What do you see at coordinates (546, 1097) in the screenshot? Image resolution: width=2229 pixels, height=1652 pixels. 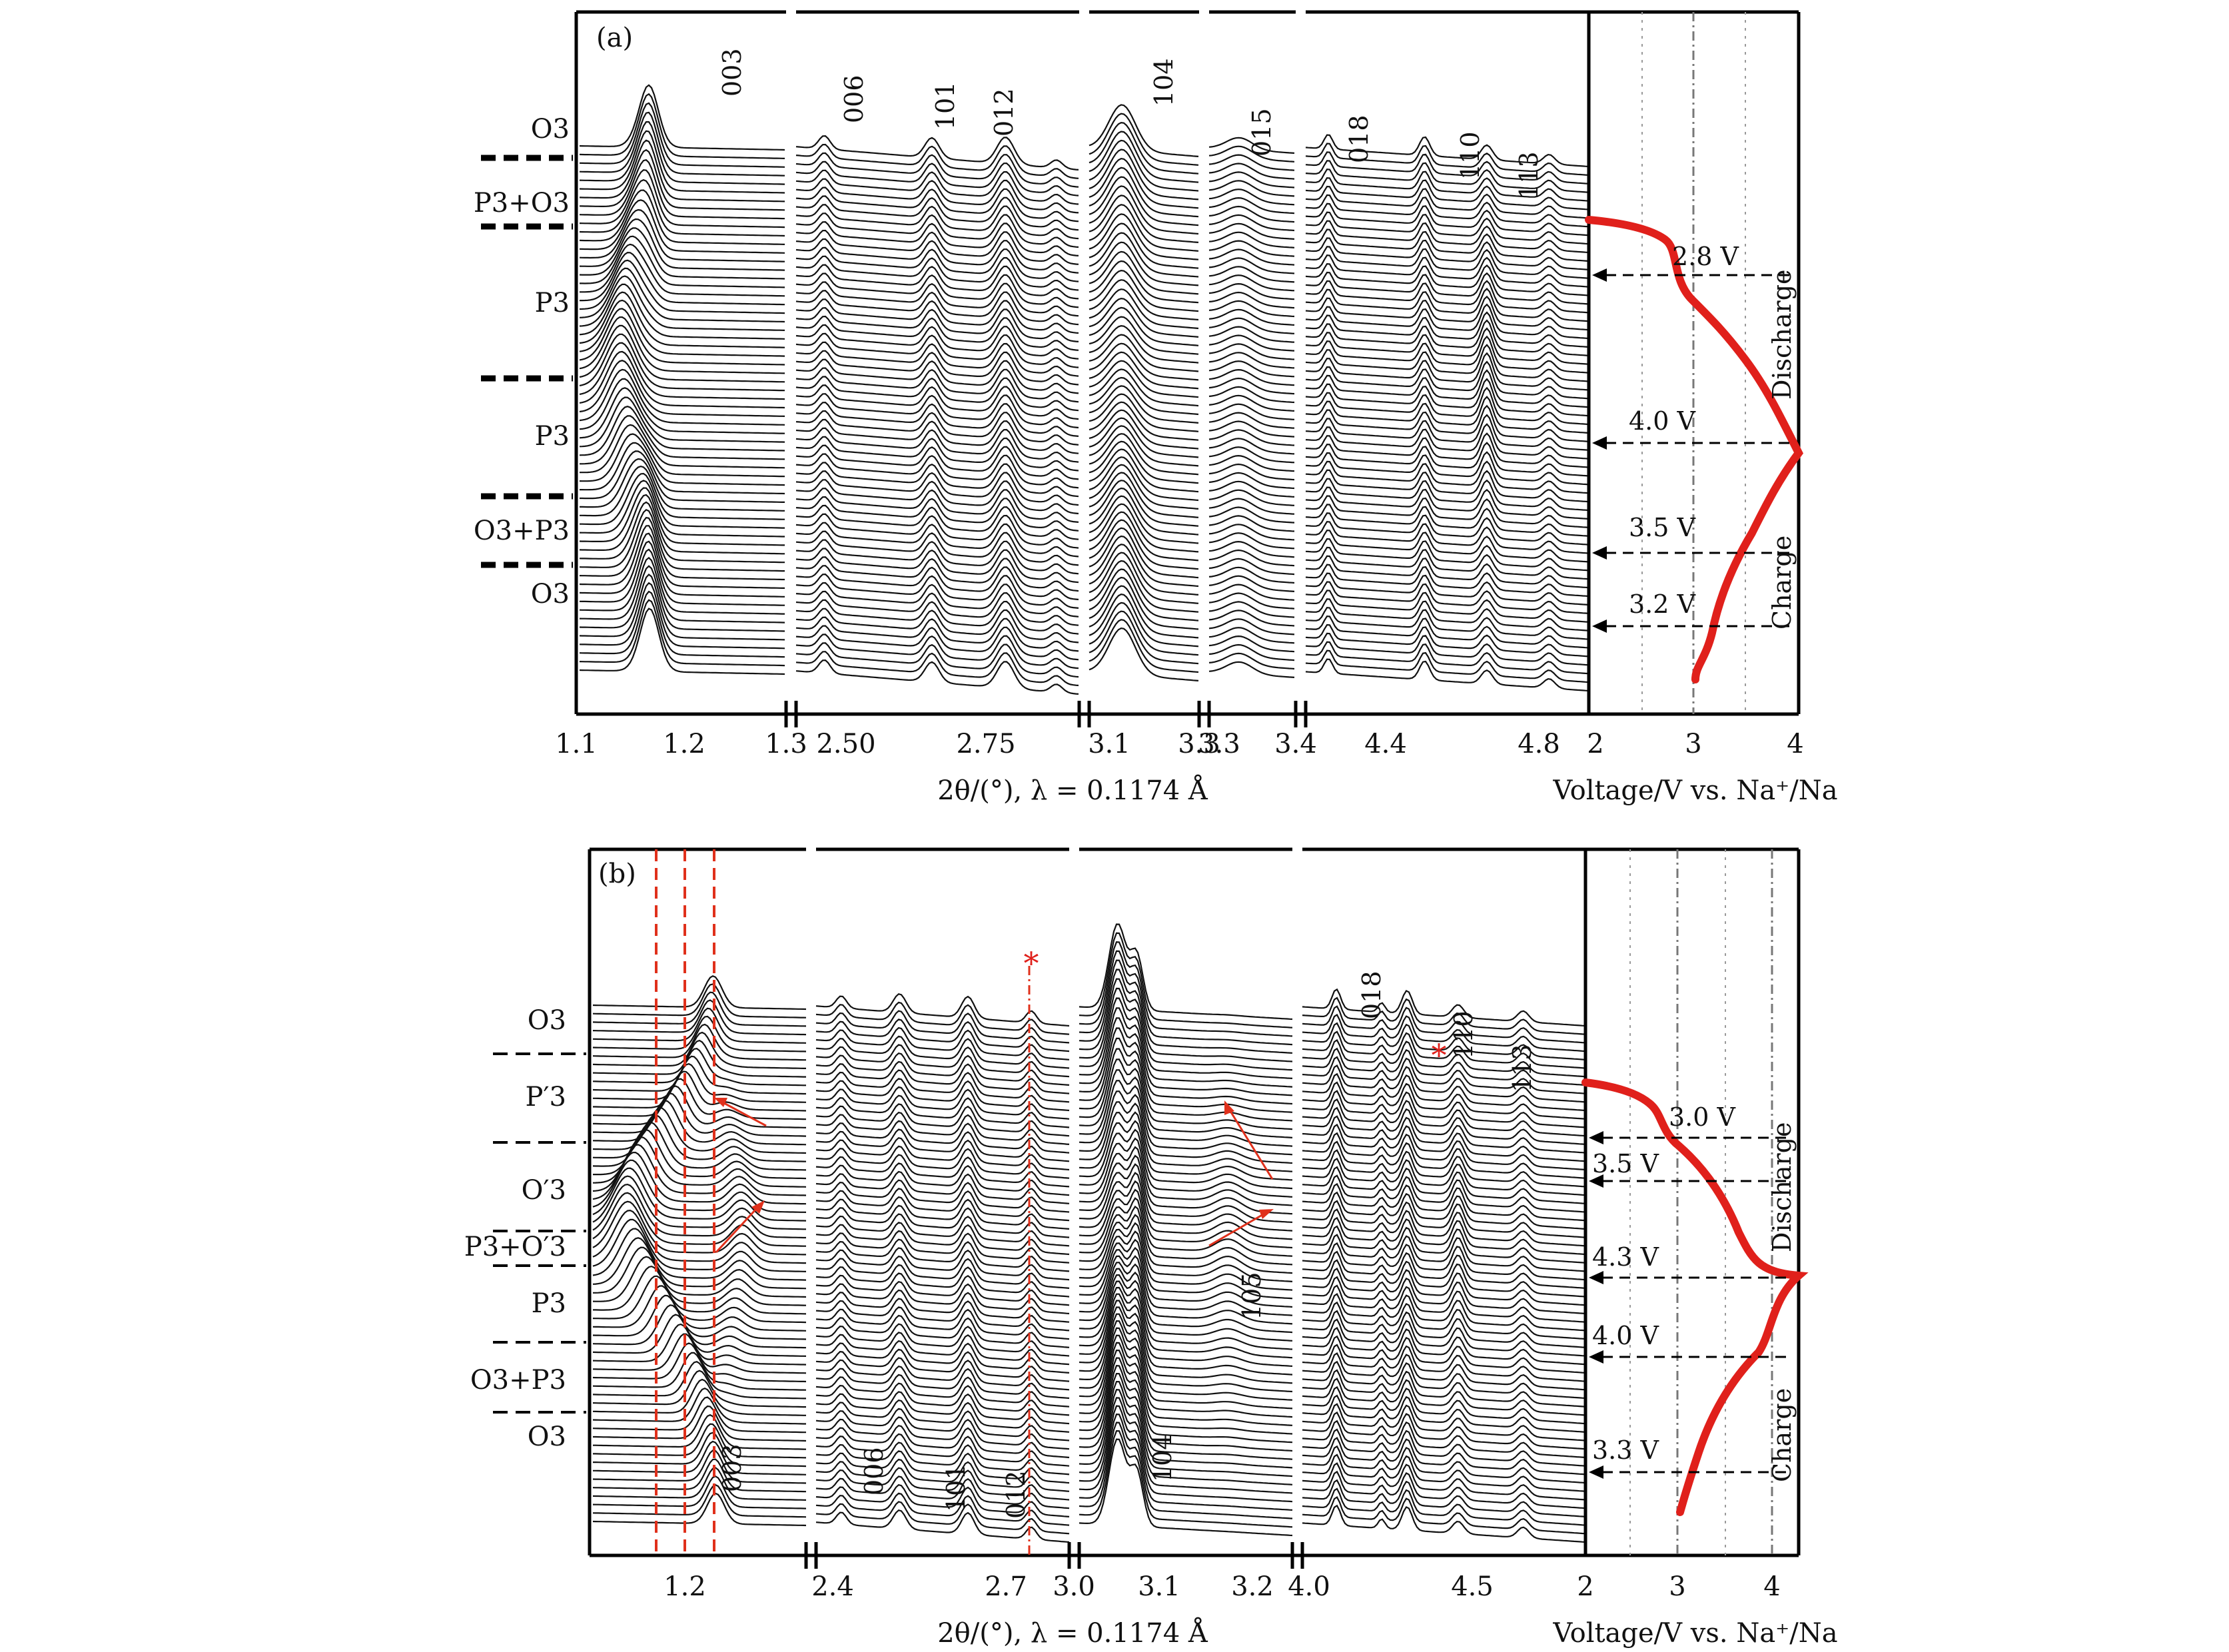 I see `phase-label: P′3` at bounding box center [546, 1097].